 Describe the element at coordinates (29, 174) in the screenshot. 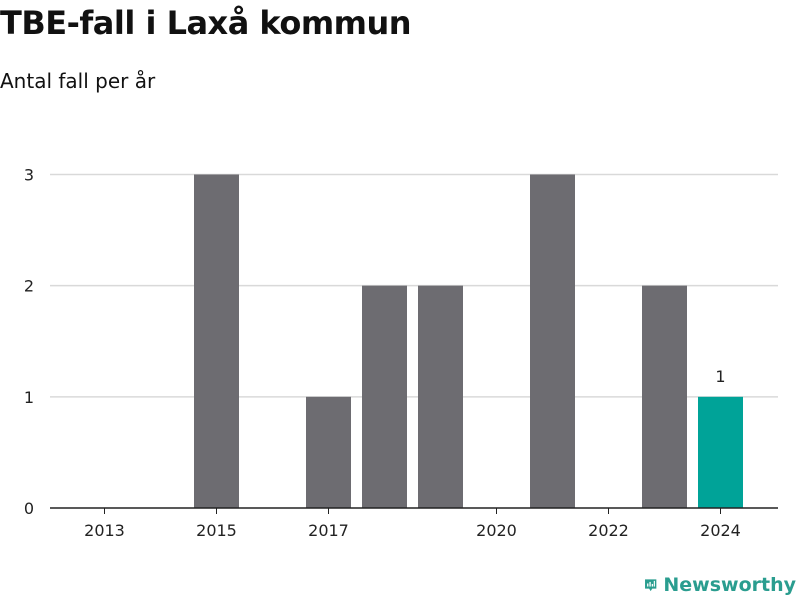

I see `y-tick-label: 3` at that location.